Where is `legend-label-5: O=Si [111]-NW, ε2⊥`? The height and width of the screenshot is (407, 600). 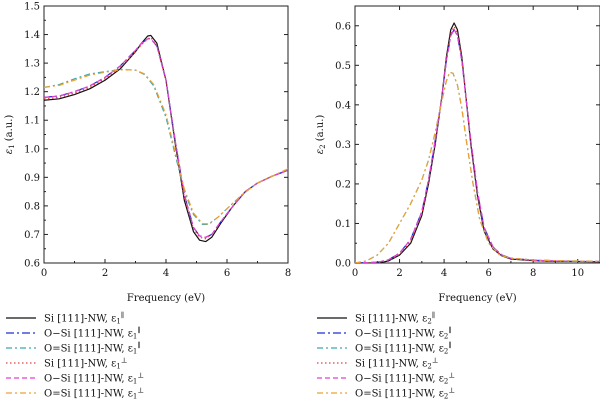
legend-label-5: O=Si [111]-NW, ε2⊥ is located at coordinates (405, 394).